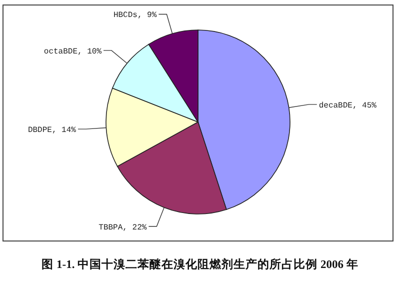 The image size is (400, 283). Describe the element at coordinates (73, 51) in the screenshot. I see `slice-label: octaBDE, 10%` at that location.